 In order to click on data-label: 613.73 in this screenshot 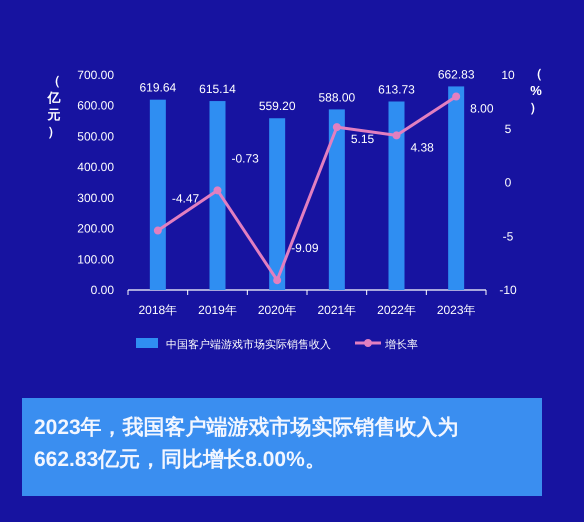, I will do `click(397, 89)`.